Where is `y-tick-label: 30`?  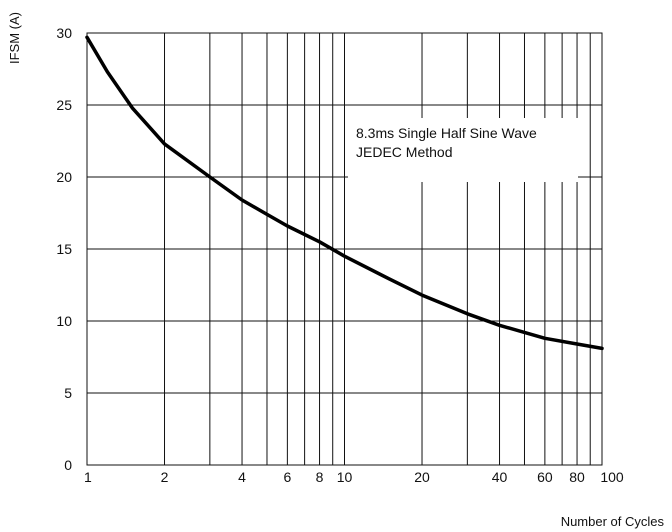 y-tick-label: 30 is located at coordinates (64, 33).